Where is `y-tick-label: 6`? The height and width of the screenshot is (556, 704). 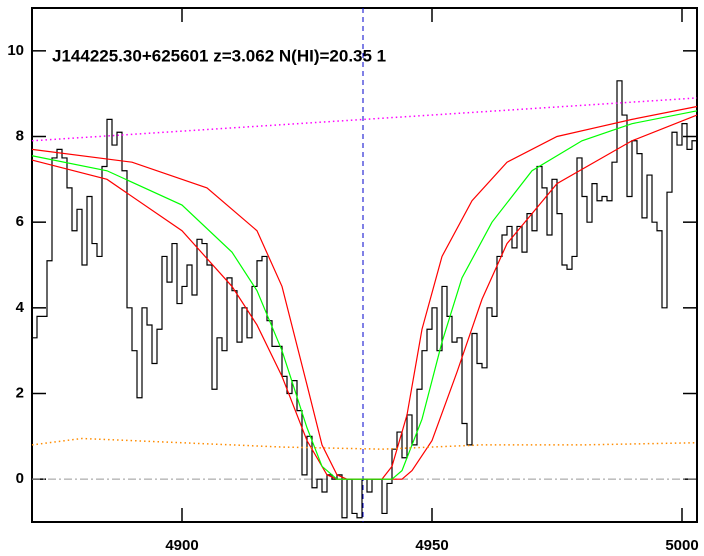 y-tick-label: 6 is located at coordinates (20, 221).